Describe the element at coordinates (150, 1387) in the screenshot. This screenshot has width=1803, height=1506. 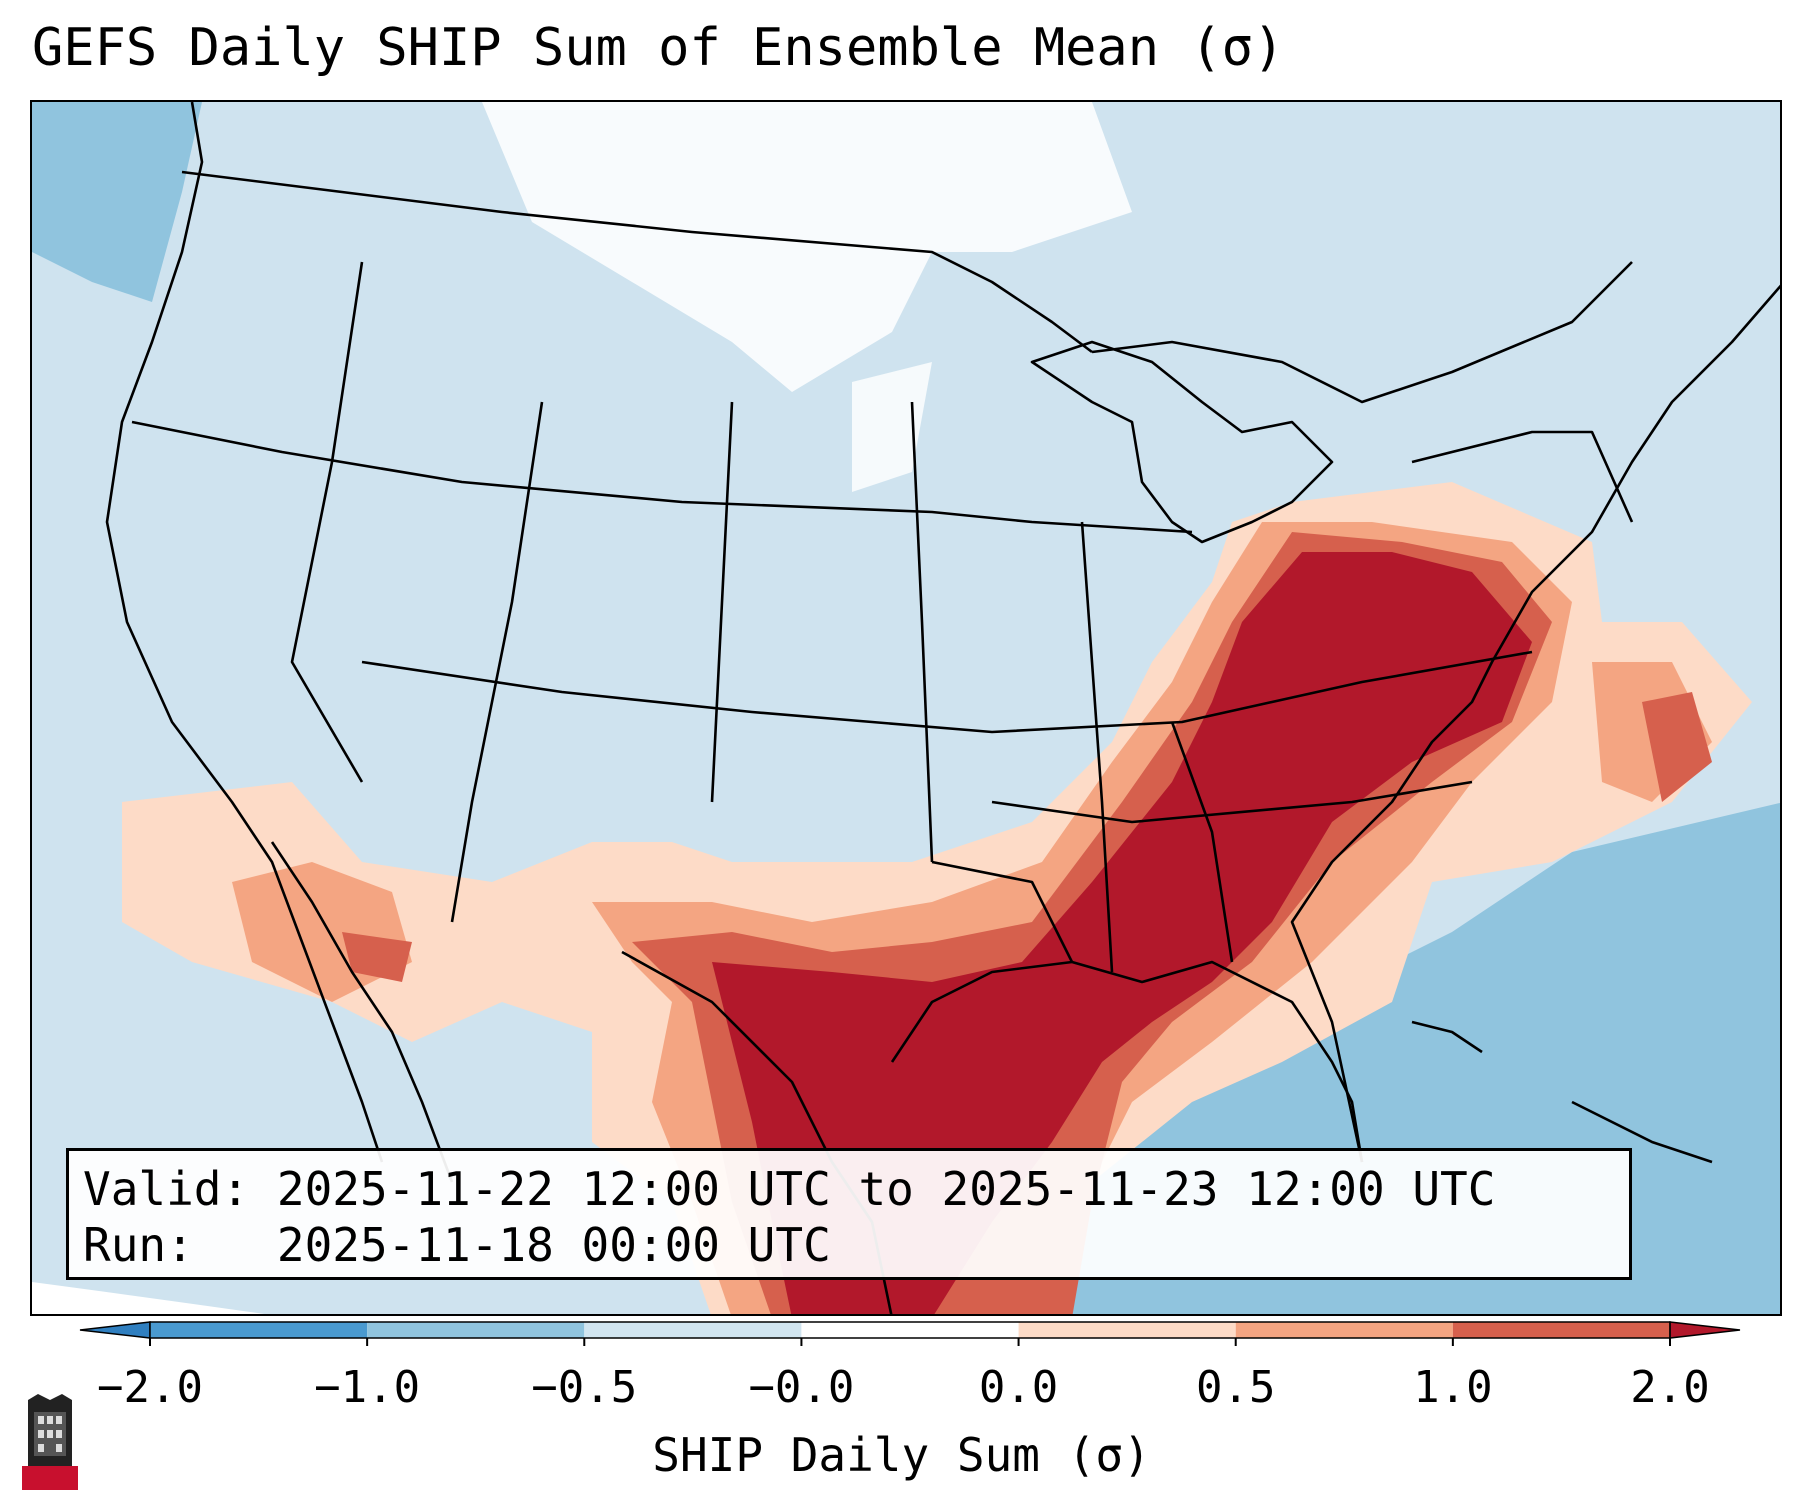
I see `colorbar-tick-label: −2.0` at that location.